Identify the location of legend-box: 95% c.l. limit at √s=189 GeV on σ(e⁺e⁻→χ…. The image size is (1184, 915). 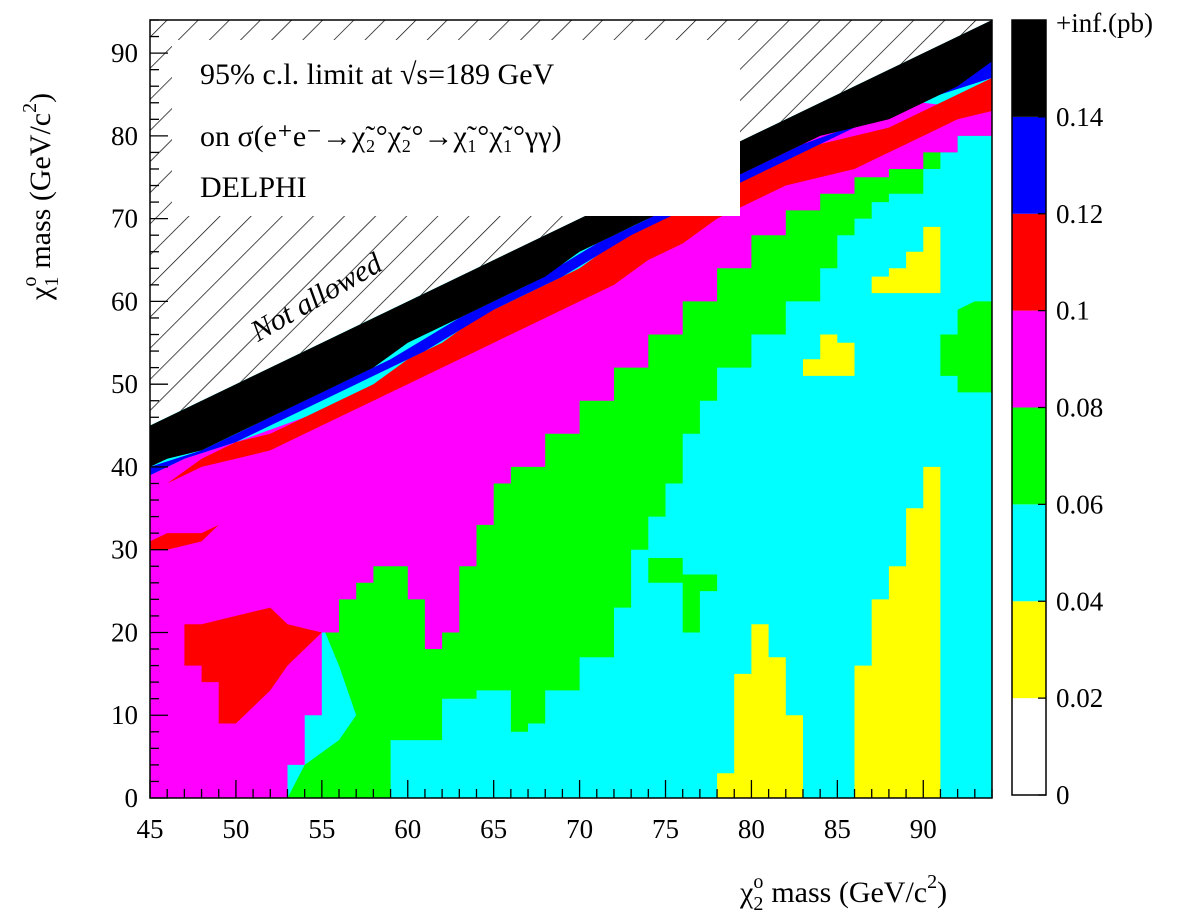
(456, 128).